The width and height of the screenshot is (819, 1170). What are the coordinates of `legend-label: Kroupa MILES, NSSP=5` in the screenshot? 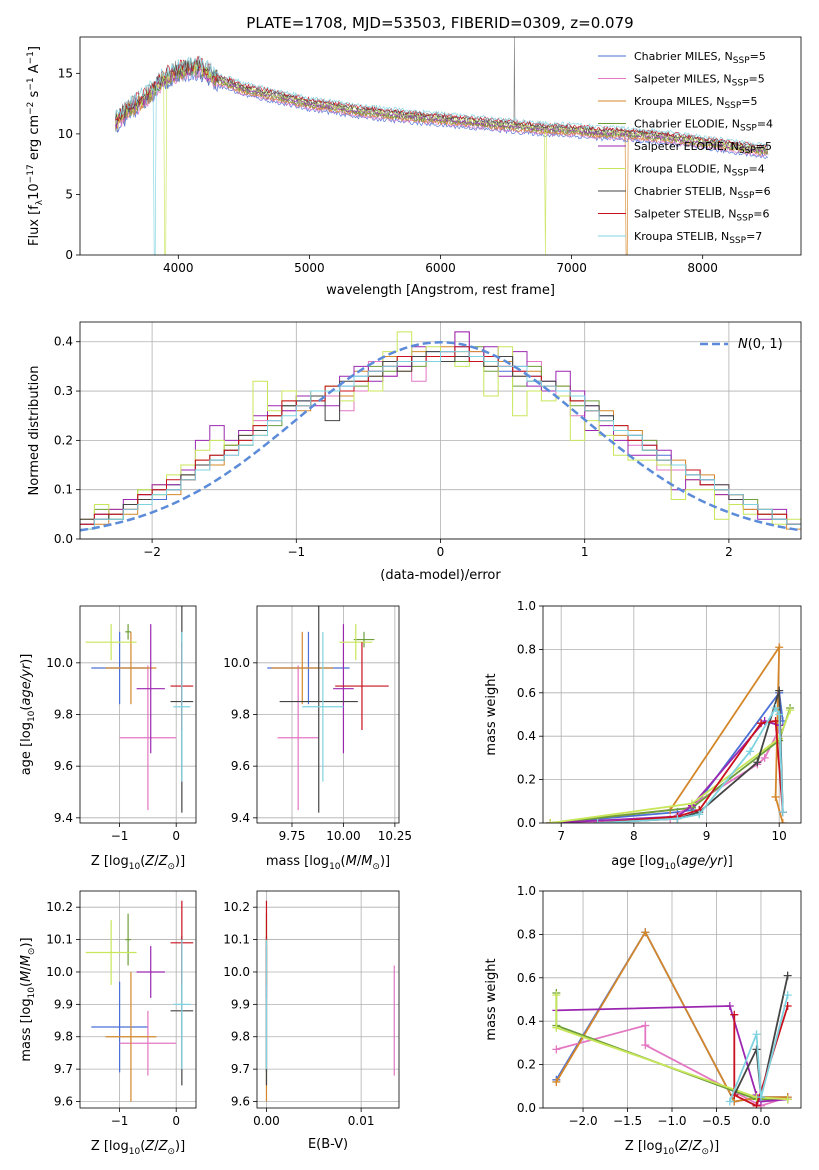 It's located at (696, 103).